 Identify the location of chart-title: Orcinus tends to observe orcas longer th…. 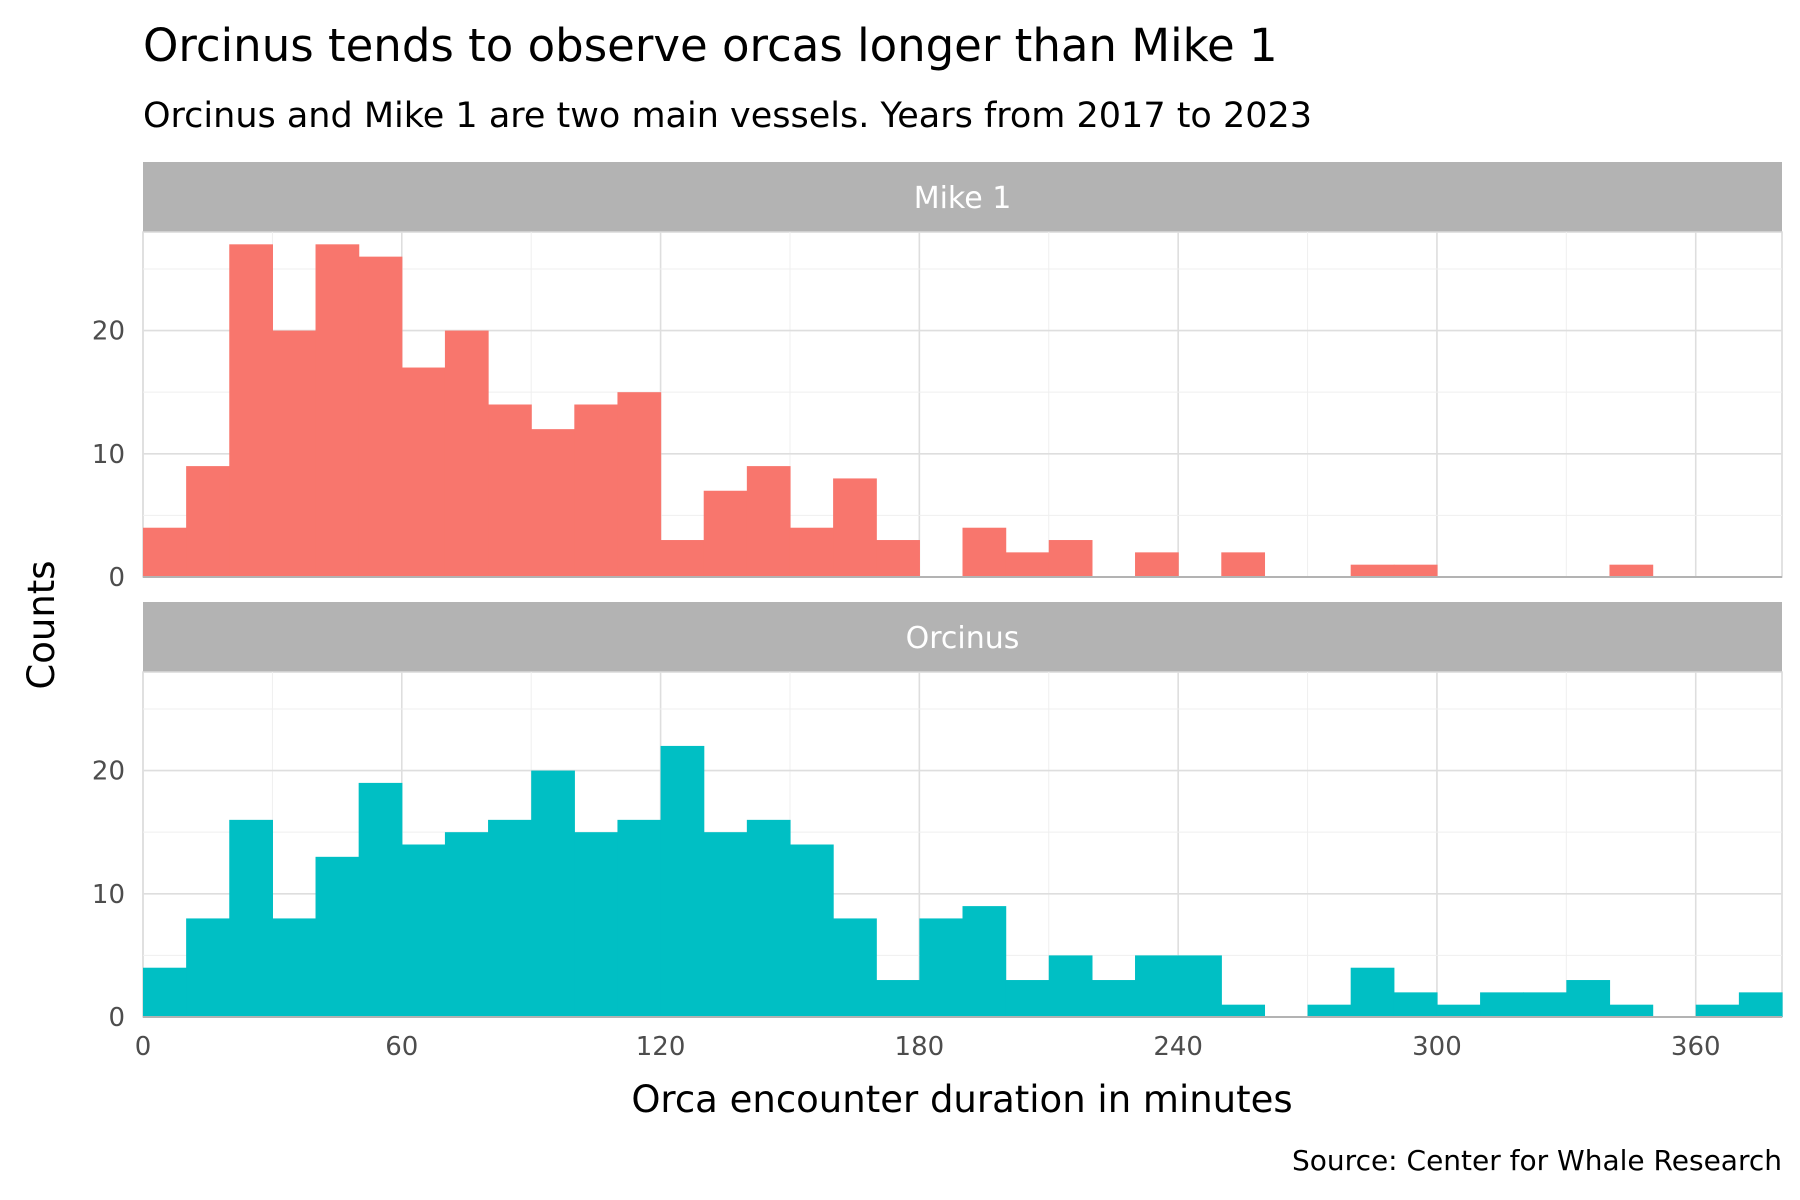
(710, 45).